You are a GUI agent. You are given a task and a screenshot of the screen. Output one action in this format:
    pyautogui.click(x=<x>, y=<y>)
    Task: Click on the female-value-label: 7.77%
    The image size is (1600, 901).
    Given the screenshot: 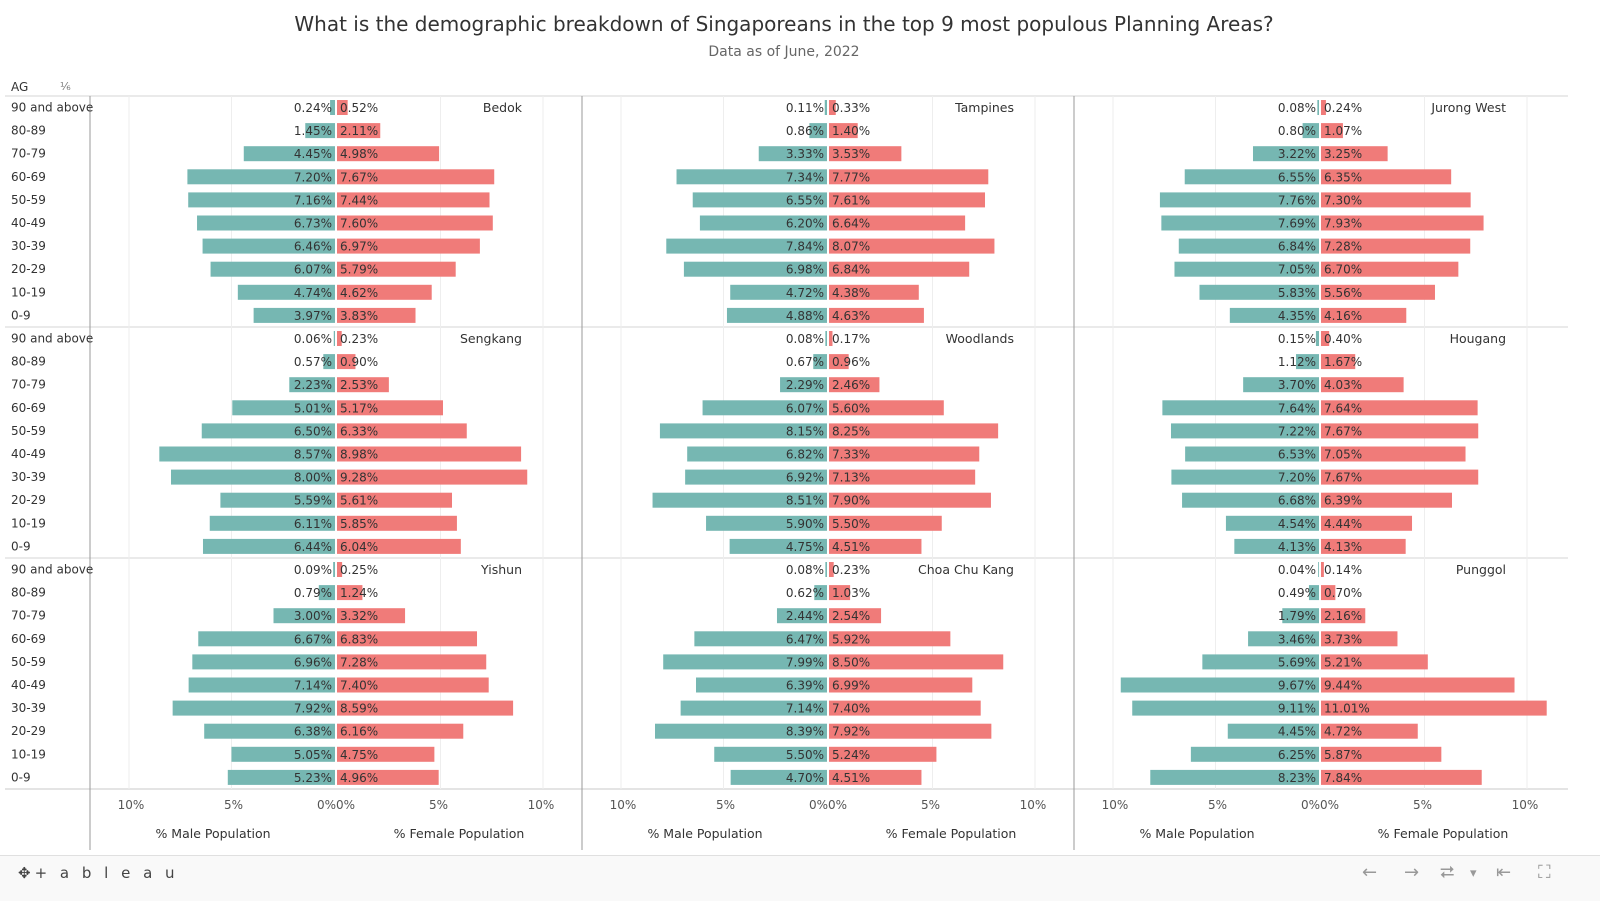 What is the action you would take?
    pyautogui.click(x=851, y=177)
    